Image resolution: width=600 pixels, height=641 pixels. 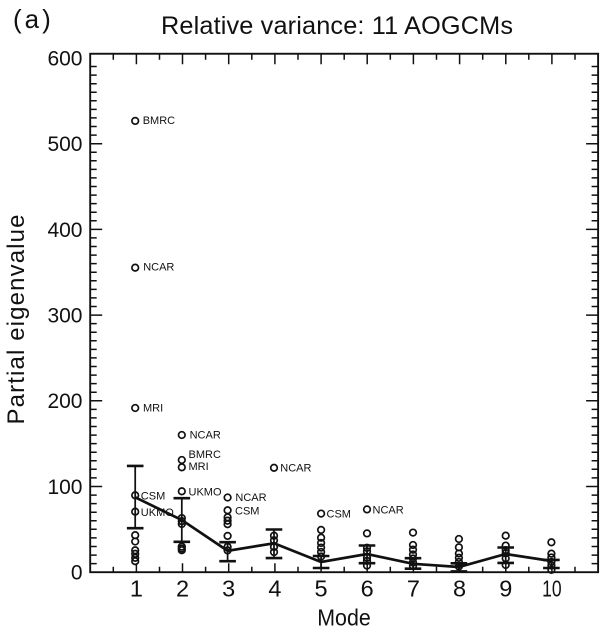 What do you see at coordinates (182, 588) in the screenshot?
I see `svg-text: 2` at bounding box center [182, 588].